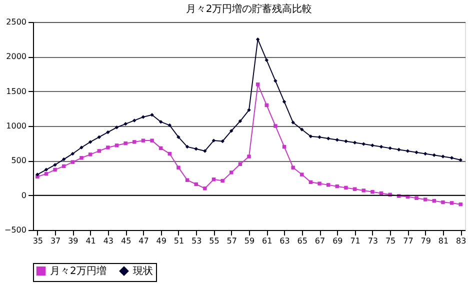 This screenshot has height=286, width=474. What do you see at coordinates (197, 241) in the screenshot?
I see `x-tick-label: 53` at bounding box center [197, 241].